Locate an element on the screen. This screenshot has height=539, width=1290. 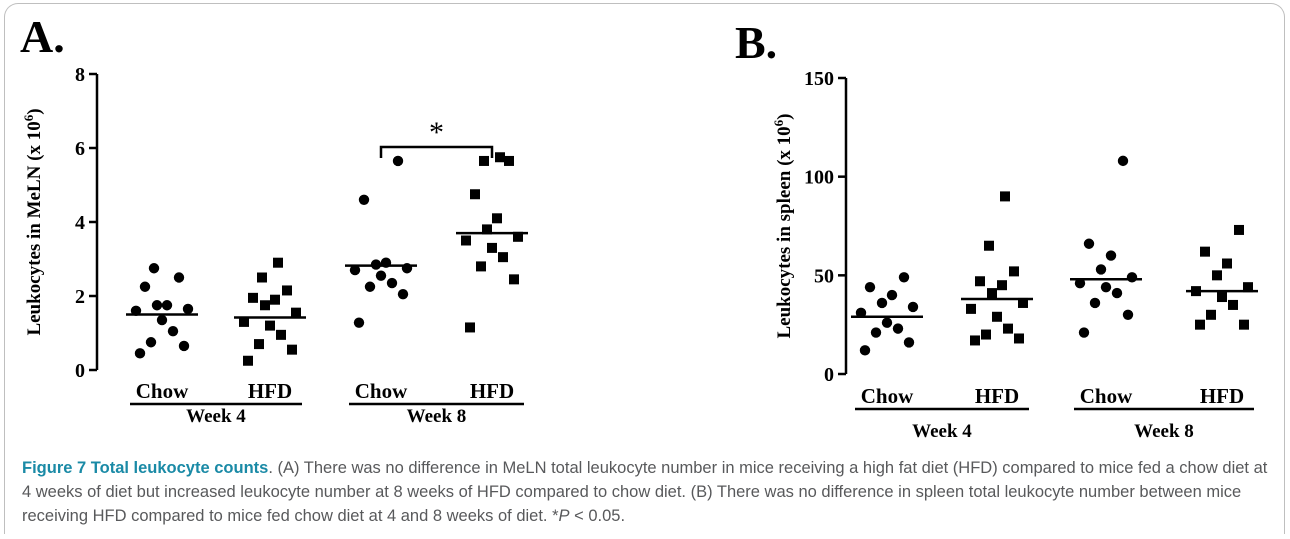
panel-a-group-label: Week 8 is located at coordinates (437, 416).